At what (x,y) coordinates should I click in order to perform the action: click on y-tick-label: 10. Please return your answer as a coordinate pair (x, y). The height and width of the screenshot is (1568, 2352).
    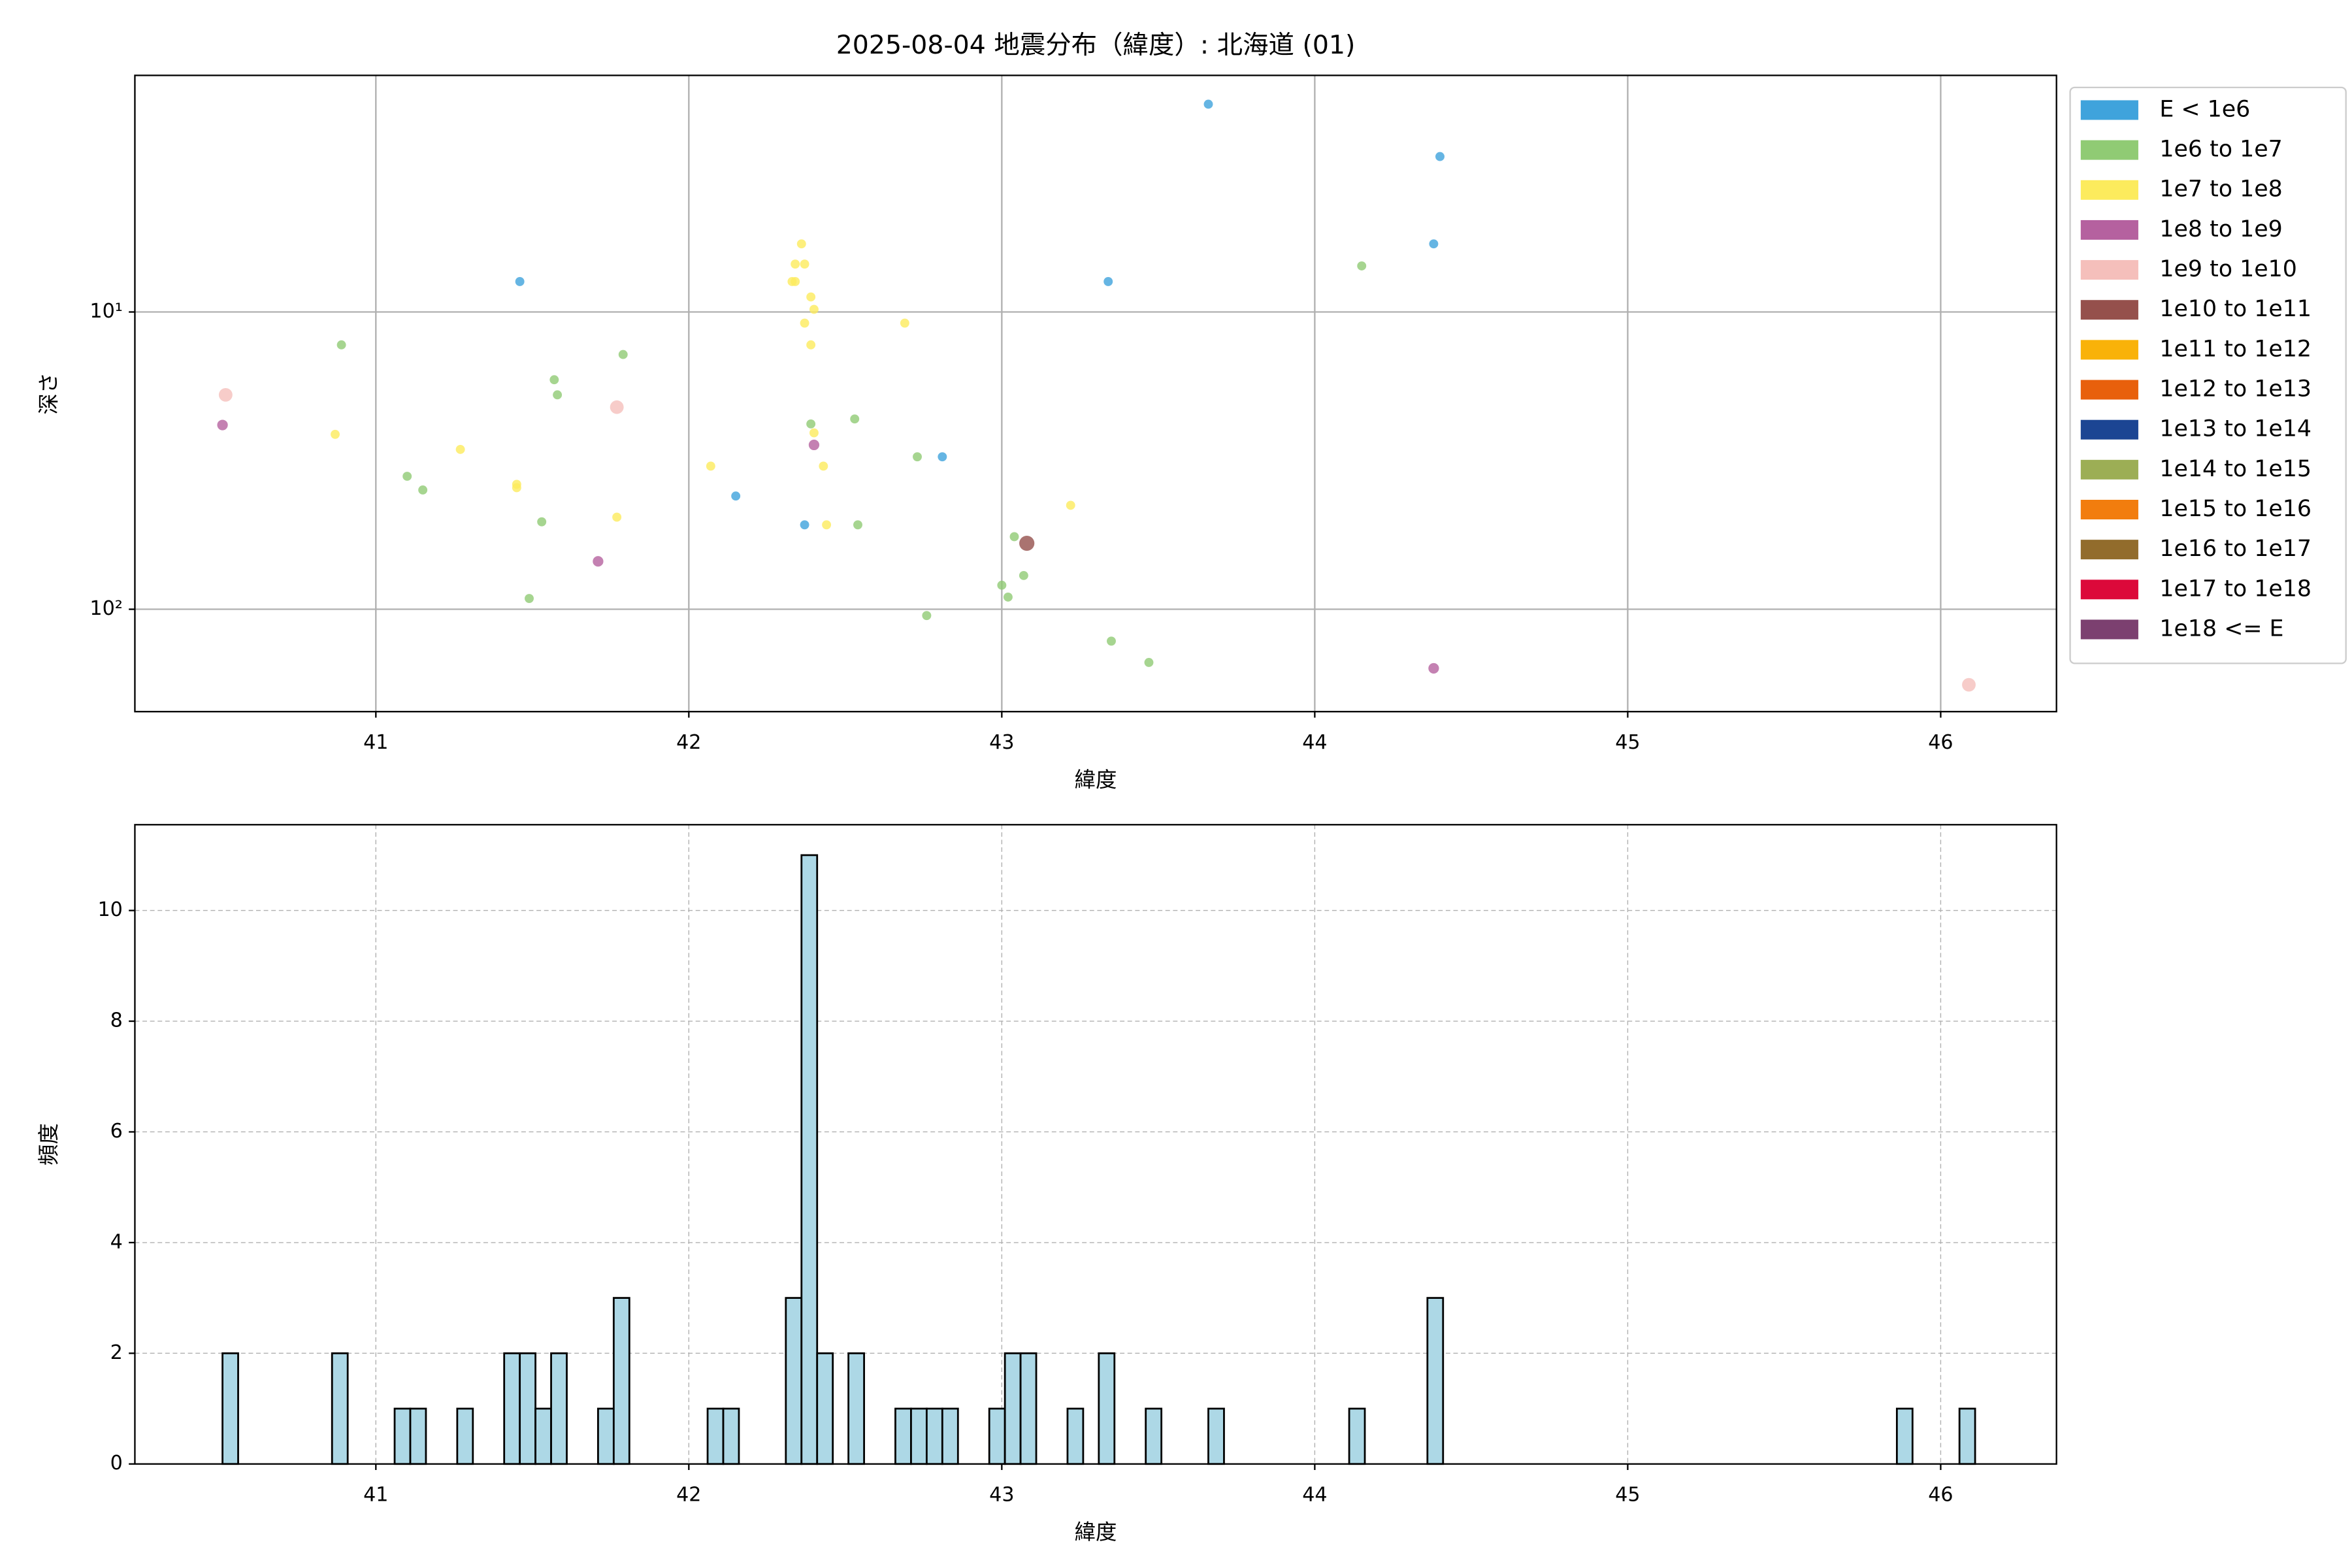
    Looking at the image, I should click on (110, 909).